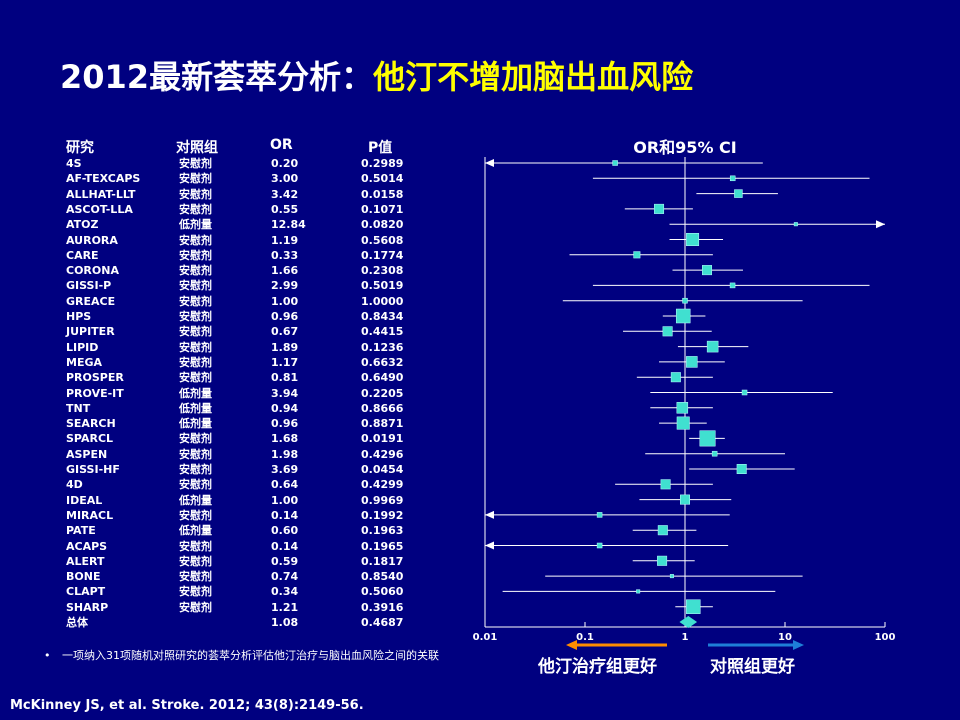 The image size is (960, 720). Describe the element at coordinates (285, 454) in the screenshot. I see `study-or: 1.98` at that location.